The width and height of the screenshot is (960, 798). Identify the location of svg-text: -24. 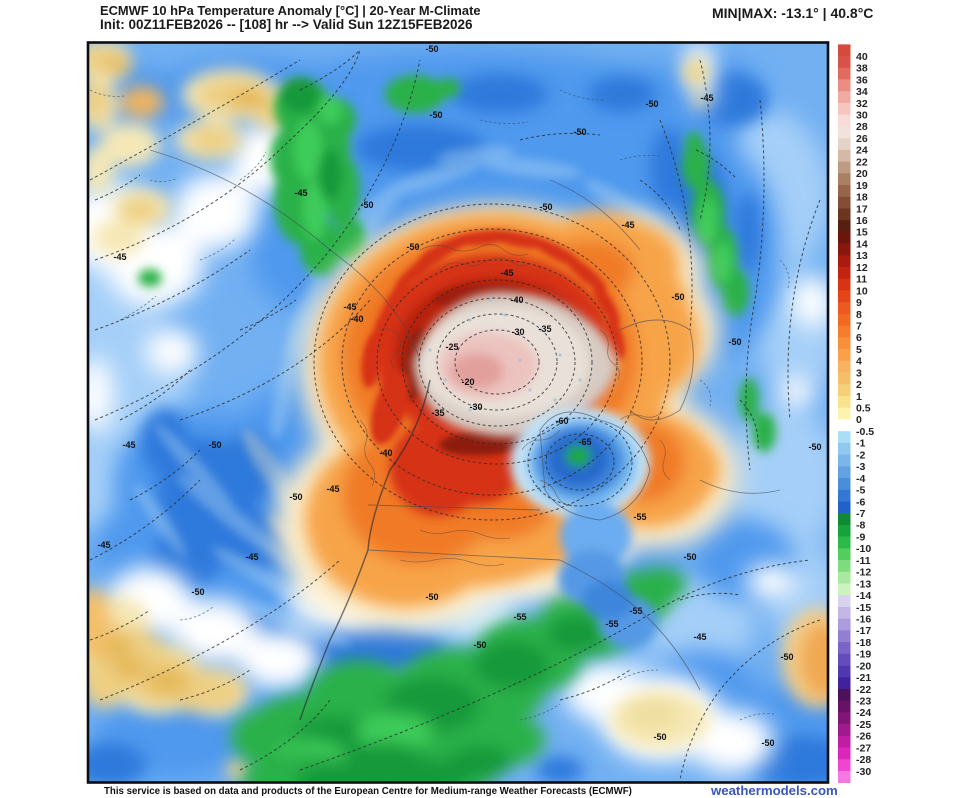
(863, 713).